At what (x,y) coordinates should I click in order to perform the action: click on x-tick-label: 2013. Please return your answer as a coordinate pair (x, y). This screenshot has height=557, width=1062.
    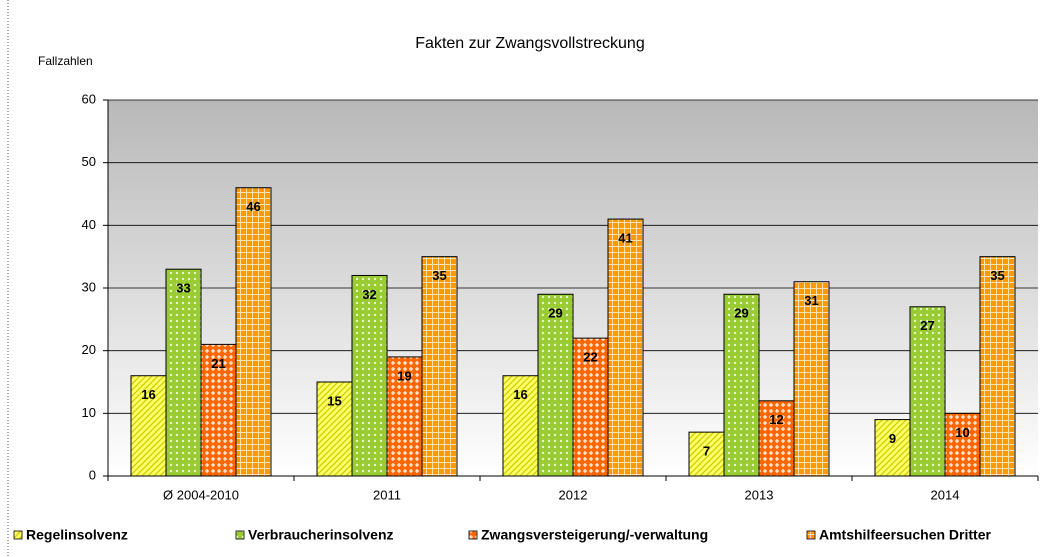
    Looking at the image, I should click on (759, 494).